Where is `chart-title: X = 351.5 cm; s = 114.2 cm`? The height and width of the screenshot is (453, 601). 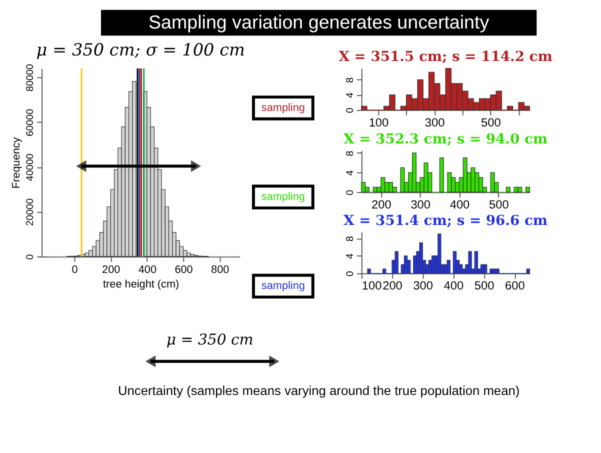
chart-title: X = 351.5 cm; s = 114.2 cm is located at coordinates (445, 57).